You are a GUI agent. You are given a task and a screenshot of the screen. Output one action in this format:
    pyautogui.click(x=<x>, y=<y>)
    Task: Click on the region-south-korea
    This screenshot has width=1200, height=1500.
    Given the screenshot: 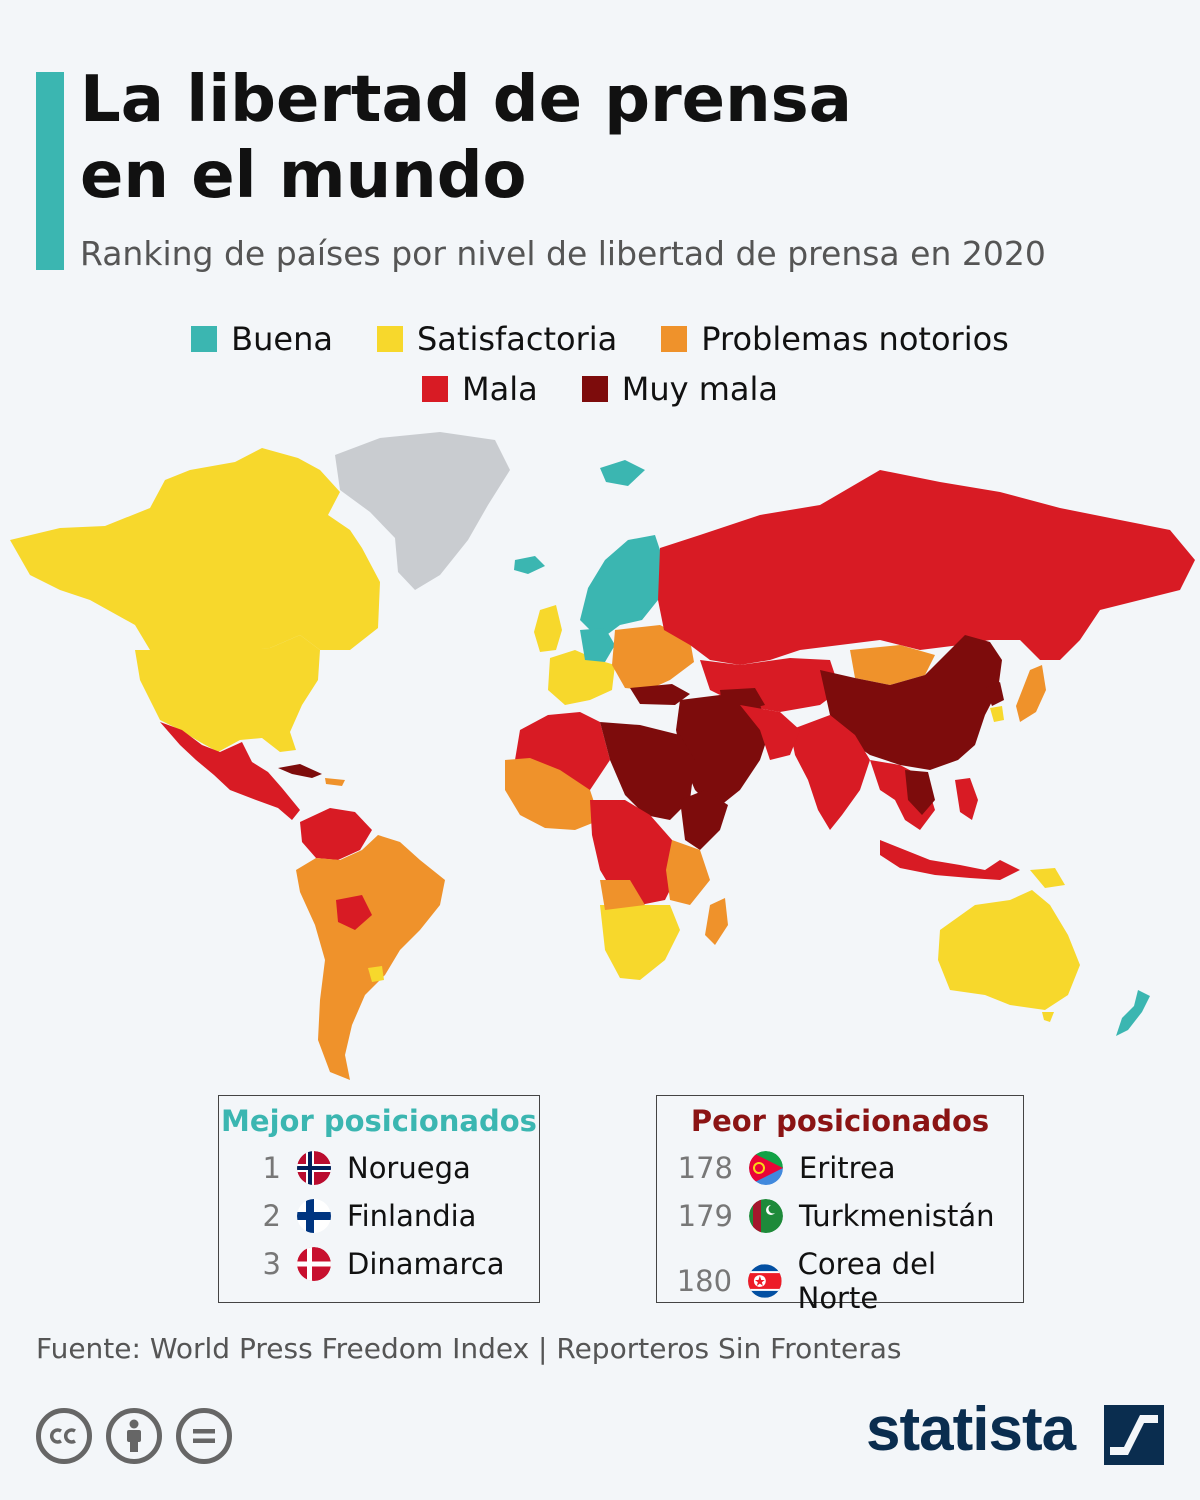 What is the action you would take?
    pyautogui.click(x=997, y=714)
    